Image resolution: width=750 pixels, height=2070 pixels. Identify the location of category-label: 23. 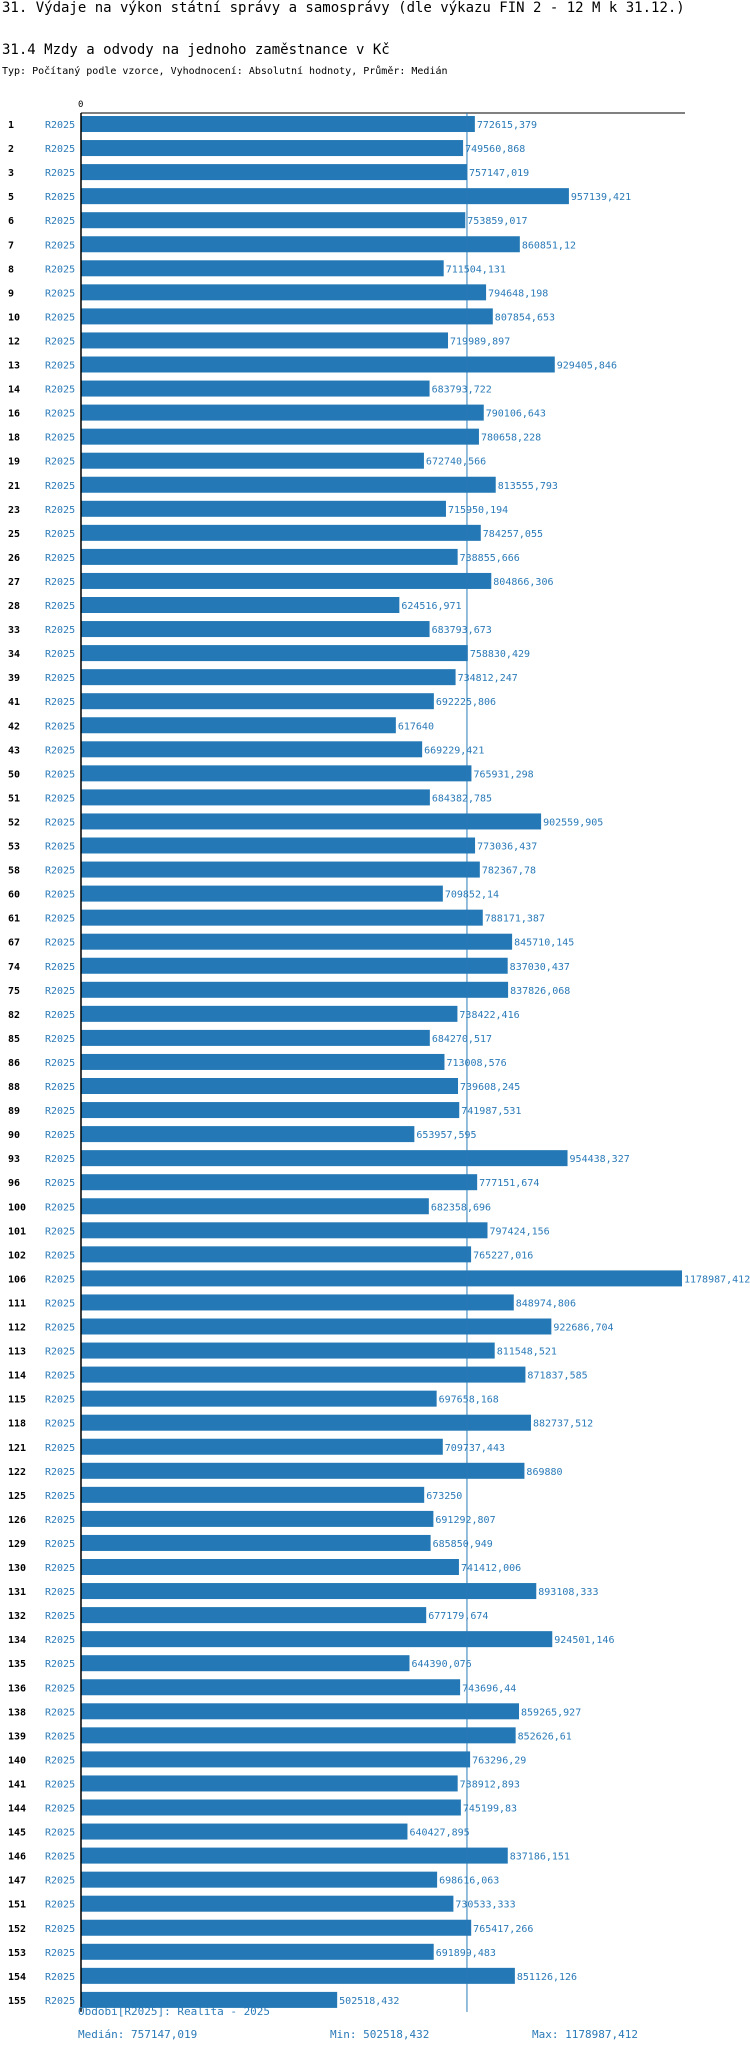
(14, 510).